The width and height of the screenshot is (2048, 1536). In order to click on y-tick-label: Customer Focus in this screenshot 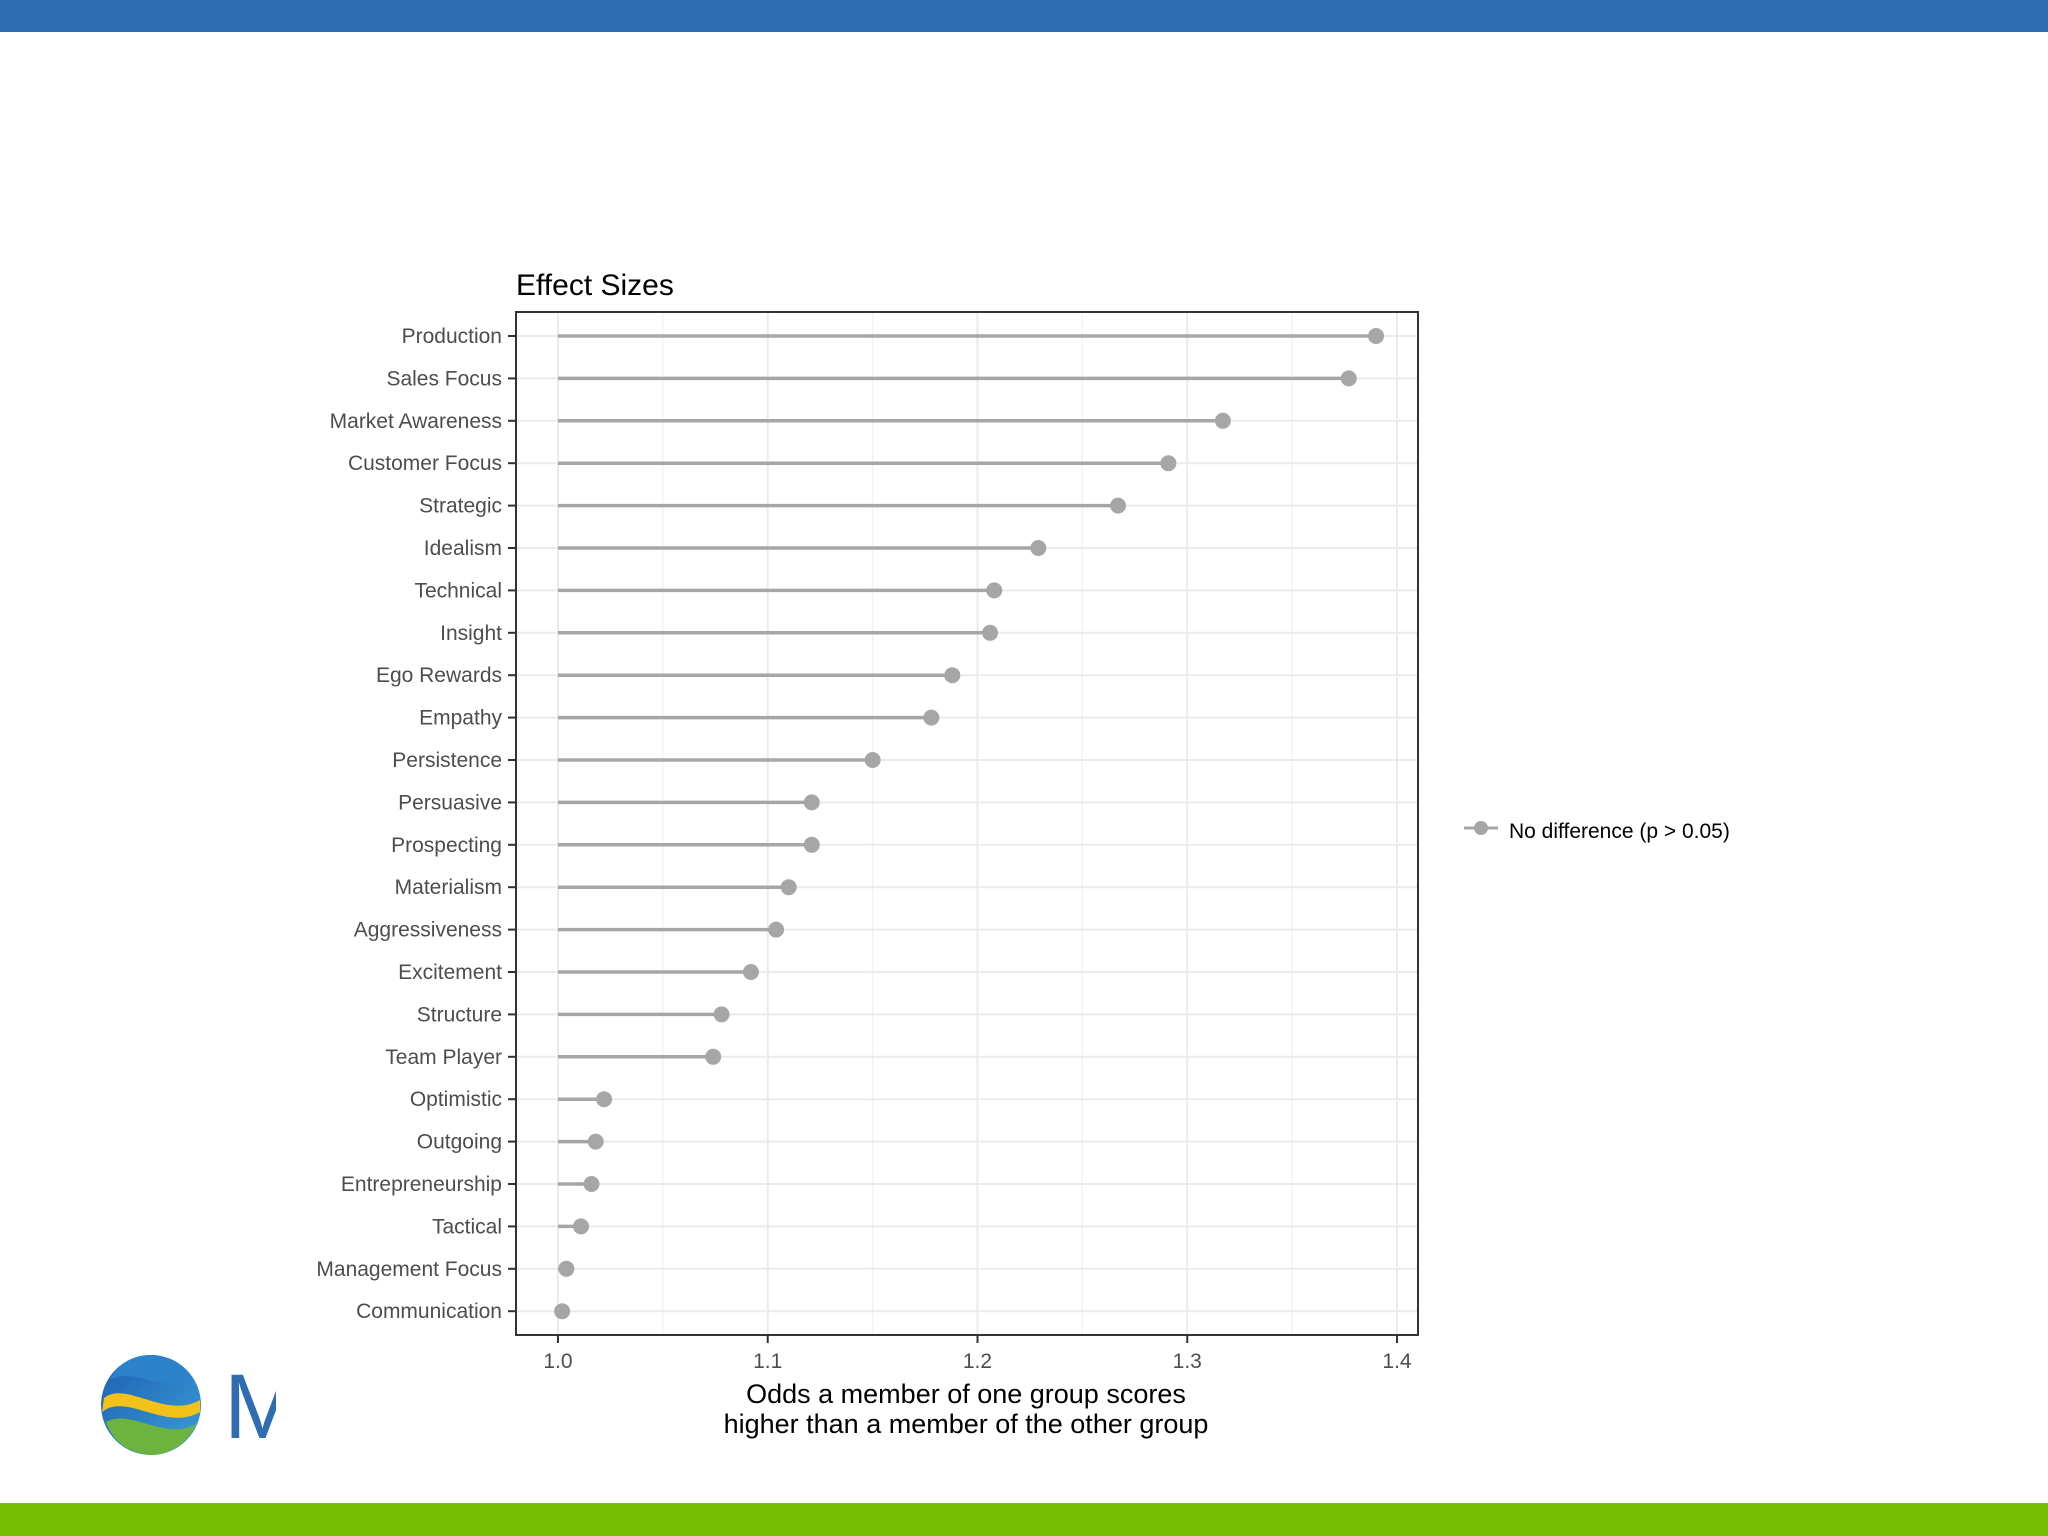, I will do `click(425, 463)`.